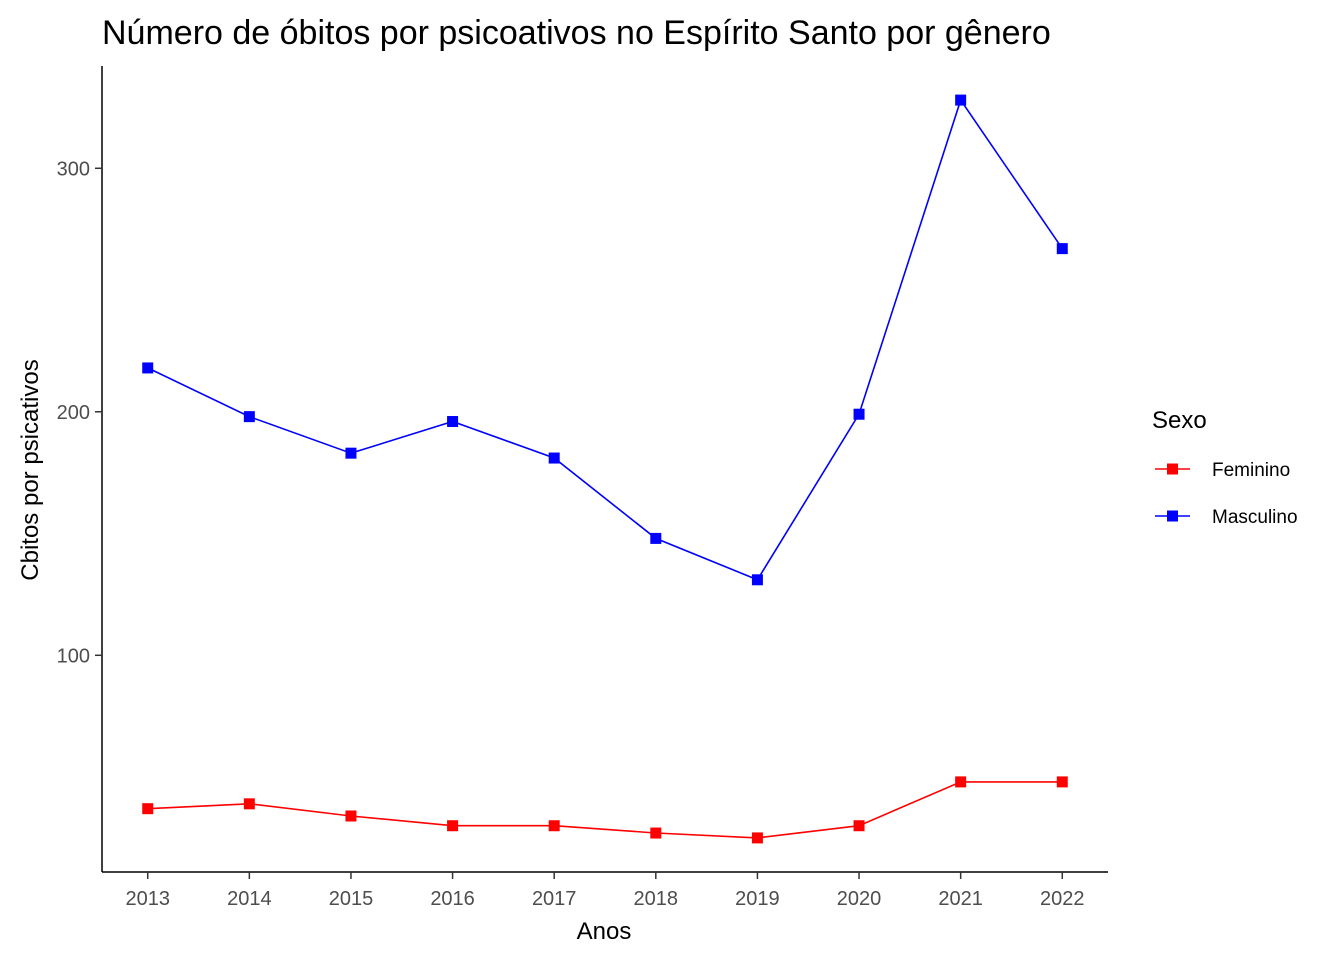  What do you see at coordinates (351, 899) in the screenshot?
I see `x-tick-label: 2015` at bounding box center [351, 899].